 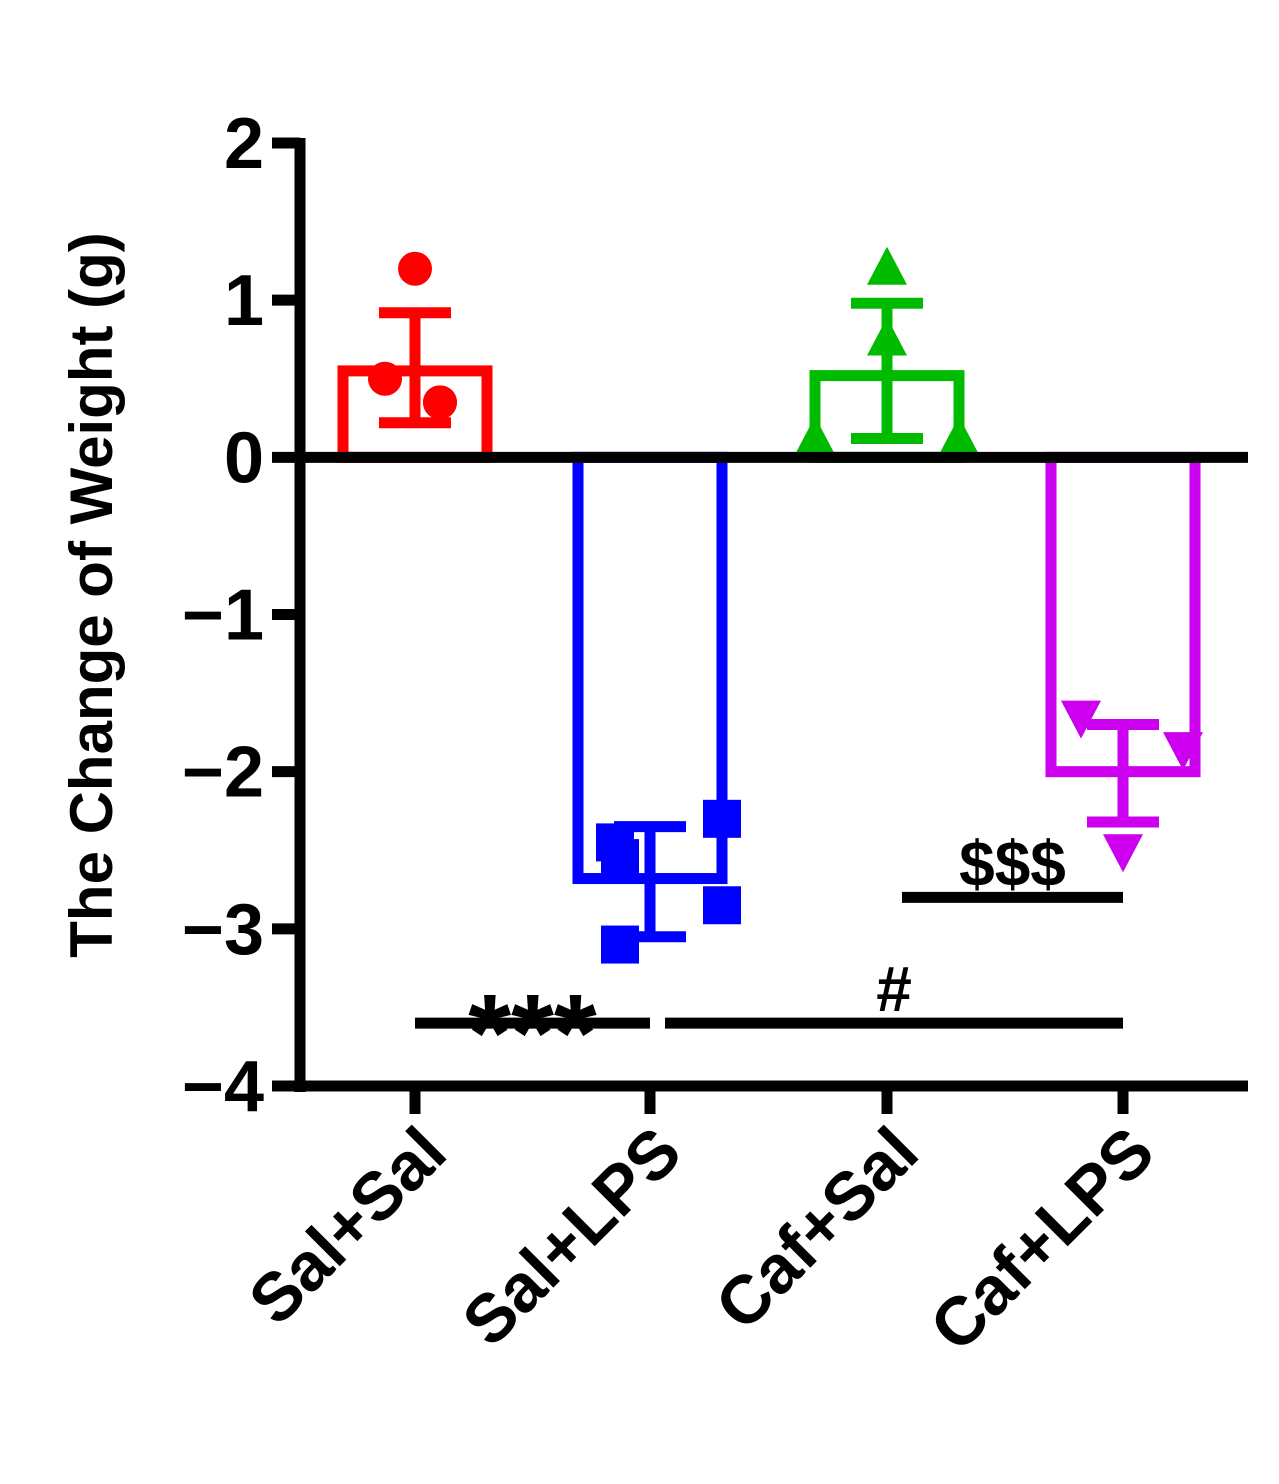 I want to click on x-tick-label-sal-lps: Sal+LPS, so click(x=572, y=1237).